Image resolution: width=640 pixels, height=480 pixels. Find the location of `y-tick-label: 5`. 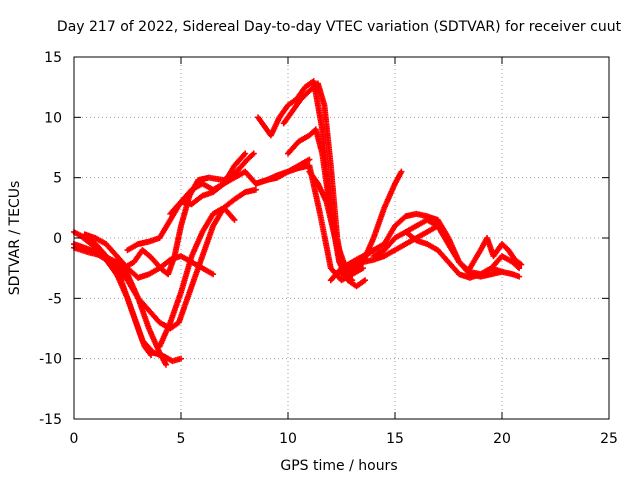

y-tick-label: 5 is located at coordinates (57, 179).